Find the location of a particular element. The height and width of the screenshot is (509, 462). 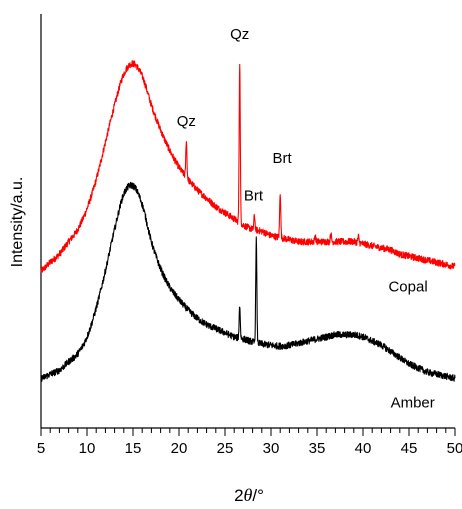

x-tick-label: 35 is located at coordinates (317, 448).